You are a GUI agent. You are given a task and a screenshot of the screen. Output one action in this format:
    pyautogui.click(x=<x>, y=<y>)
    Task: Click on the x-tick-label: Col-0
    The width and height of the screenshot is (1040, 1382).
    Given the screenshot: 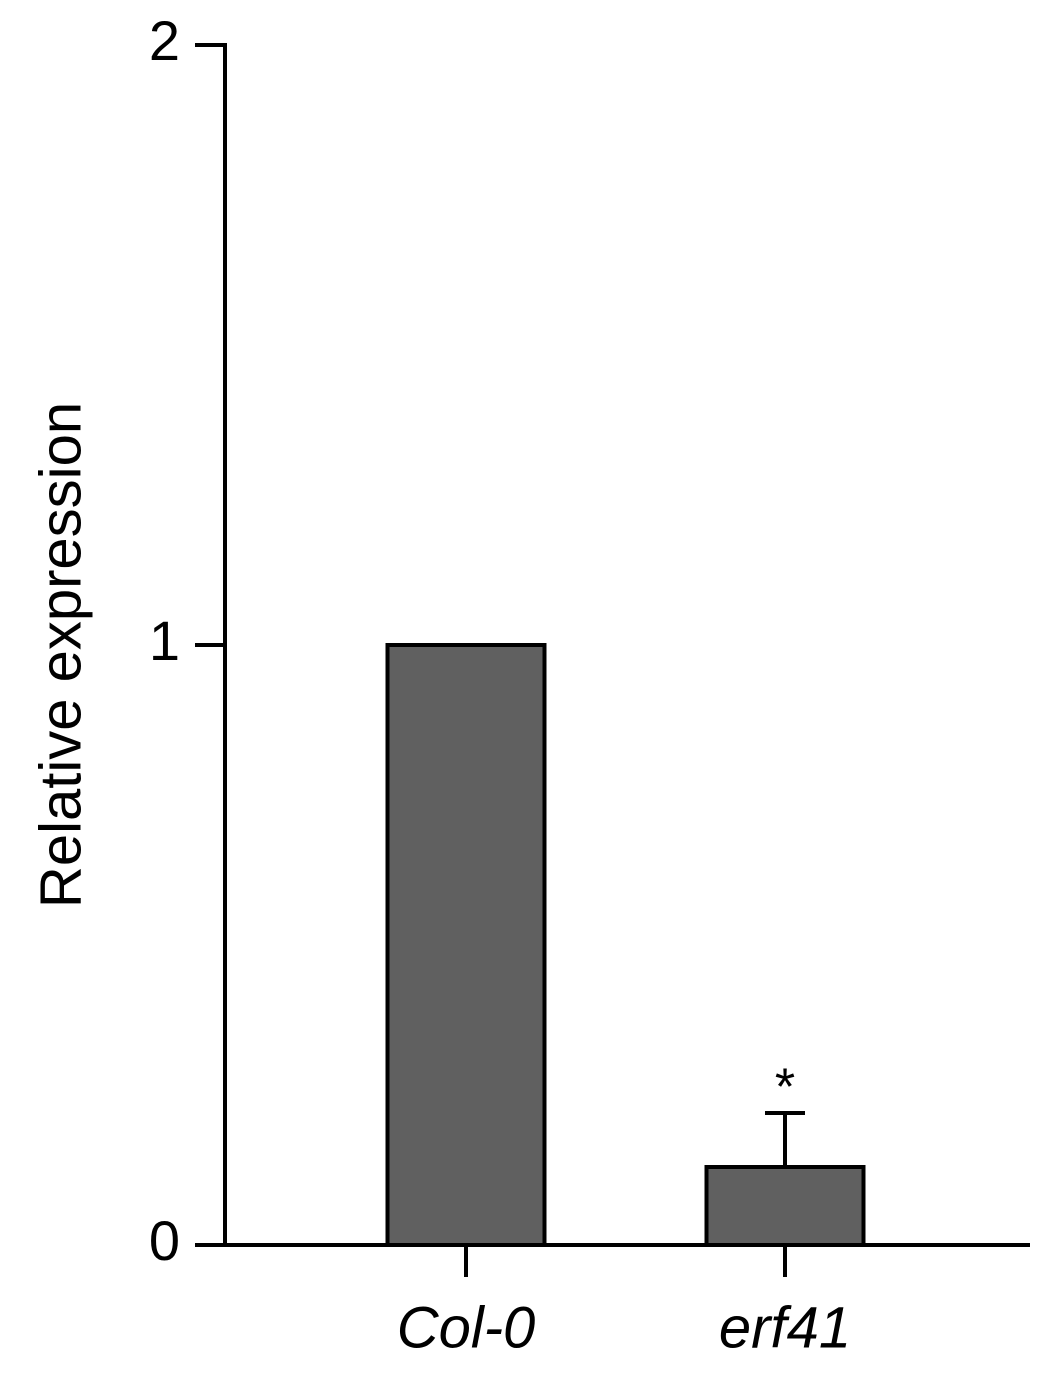 What is the action you would take?
    pyautogui.click(x=466, y=1327)
    